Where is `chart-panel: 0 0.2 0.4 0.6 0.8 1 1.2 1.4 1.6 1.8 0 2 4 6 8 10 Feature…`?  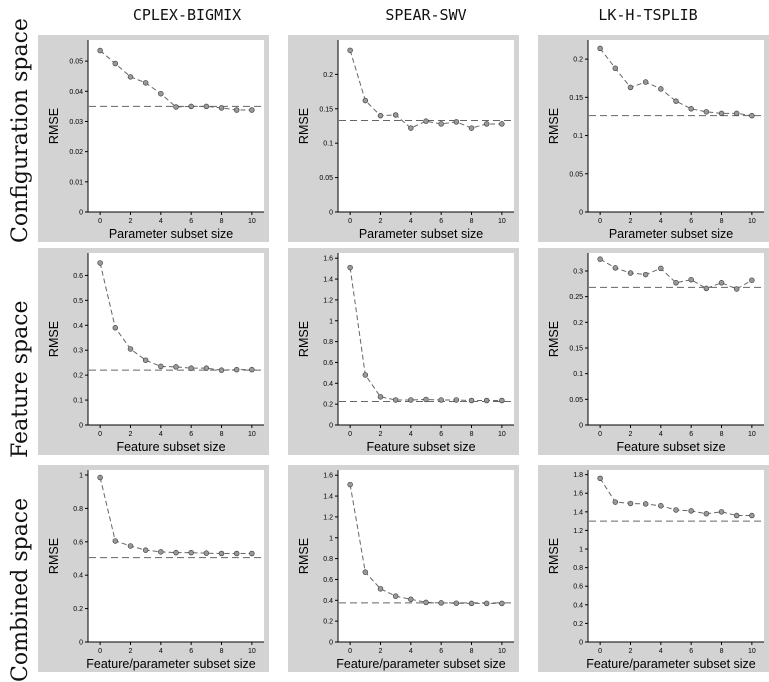
chart-panel: 0 0.2 0.4 0.6 0.8 1 1.2 1.4 1.6 1.8 0 2 4 6 8 10 Feature… is located at coordinates (653, 568).